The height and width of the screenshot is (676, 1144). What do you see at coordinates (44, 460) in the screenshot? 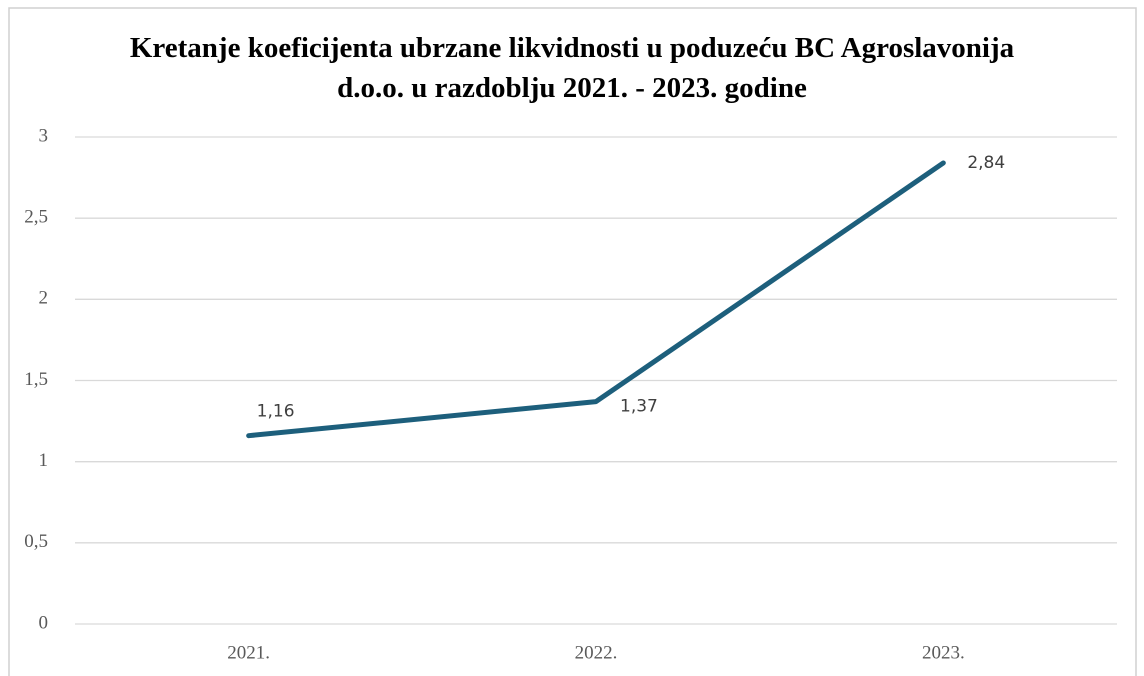
I see `y-tick-label: 1` at bounding box center [44, 460].